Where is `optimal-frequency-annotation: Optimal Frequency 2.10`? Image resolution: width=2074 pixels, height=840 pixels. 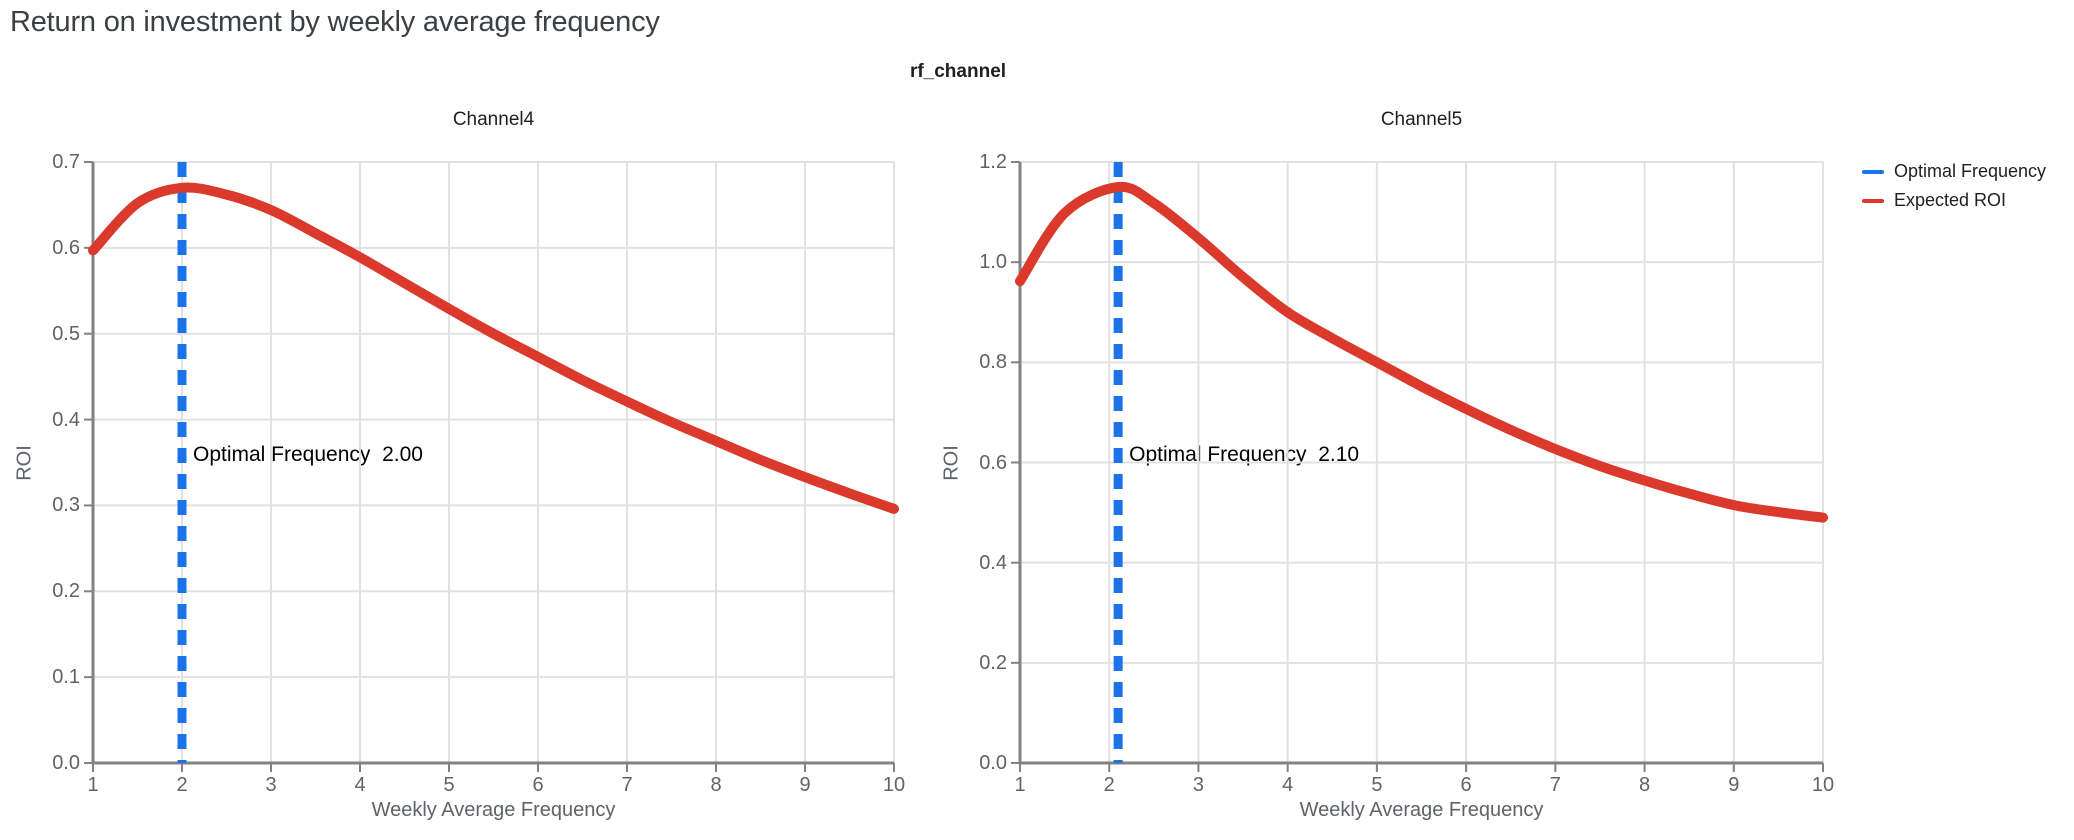
optimal-frequency-annotation: Optimal Frequency 2.10 is located at coordinates (1244, 454).